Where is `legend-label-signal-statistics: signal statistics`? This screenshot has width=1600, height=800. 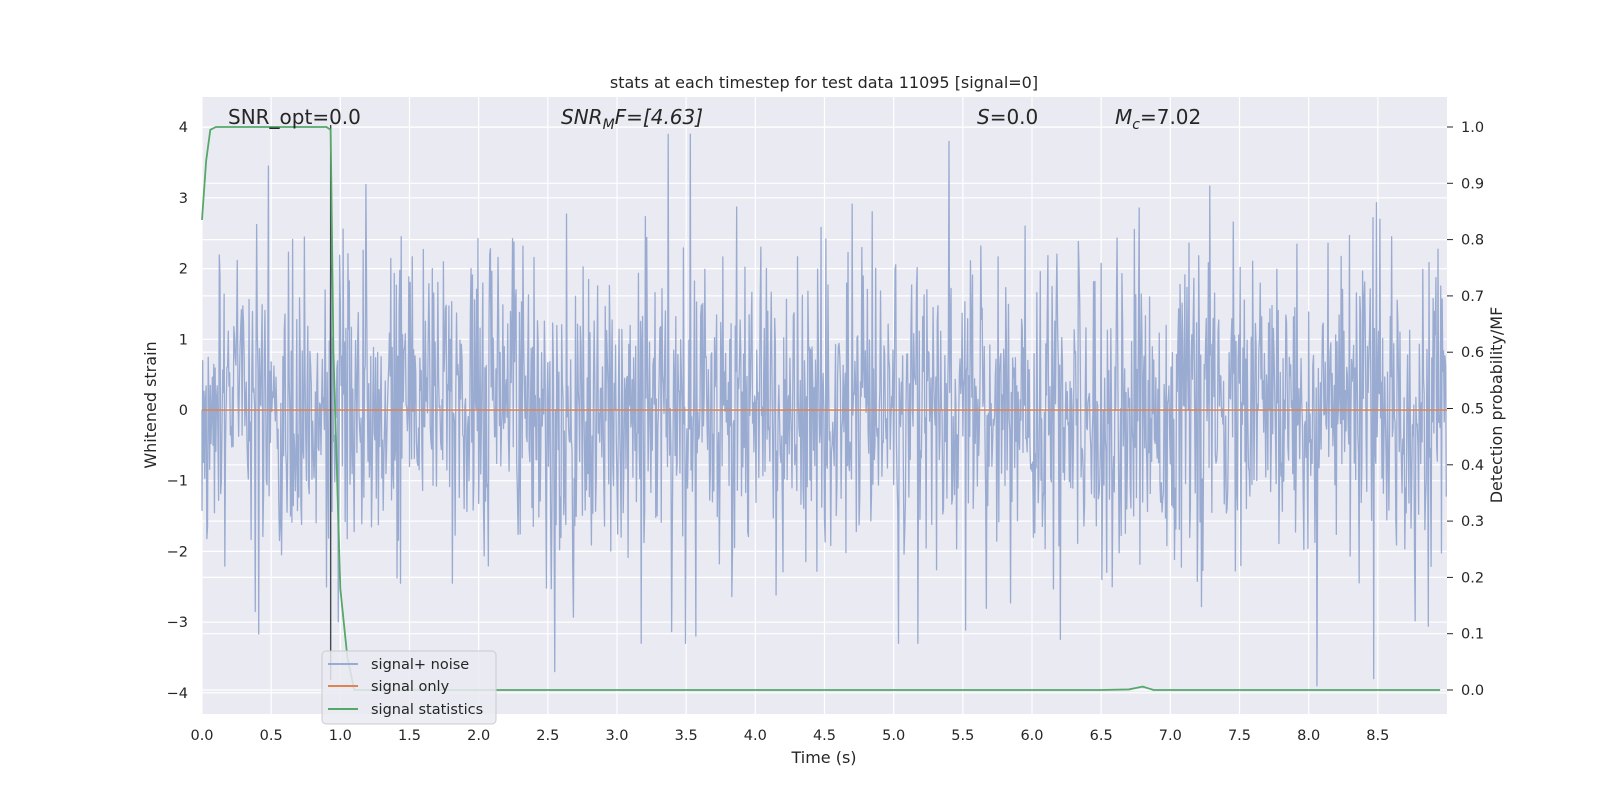 legend-label-signal-statistics: signal statistics is located at coordinates (427, 710).